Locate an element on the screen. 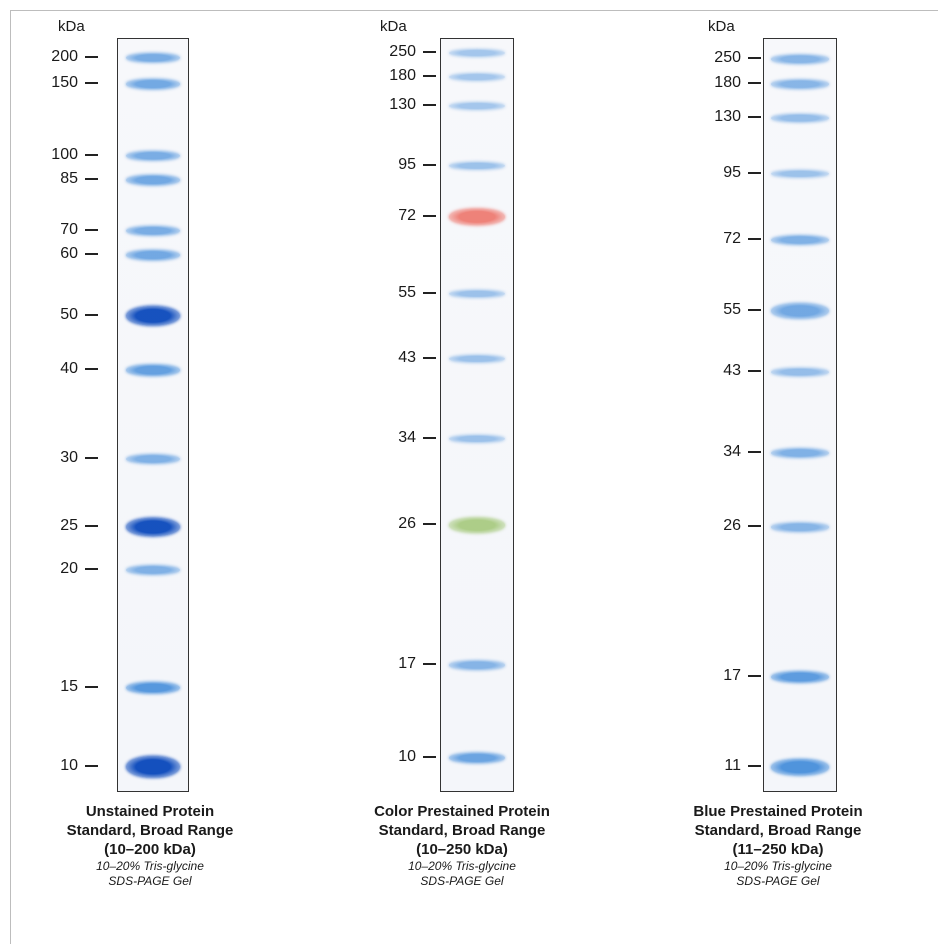 This screenshot has height=944, width=938. marker-value: 55 is located at coordinates (407, 292).